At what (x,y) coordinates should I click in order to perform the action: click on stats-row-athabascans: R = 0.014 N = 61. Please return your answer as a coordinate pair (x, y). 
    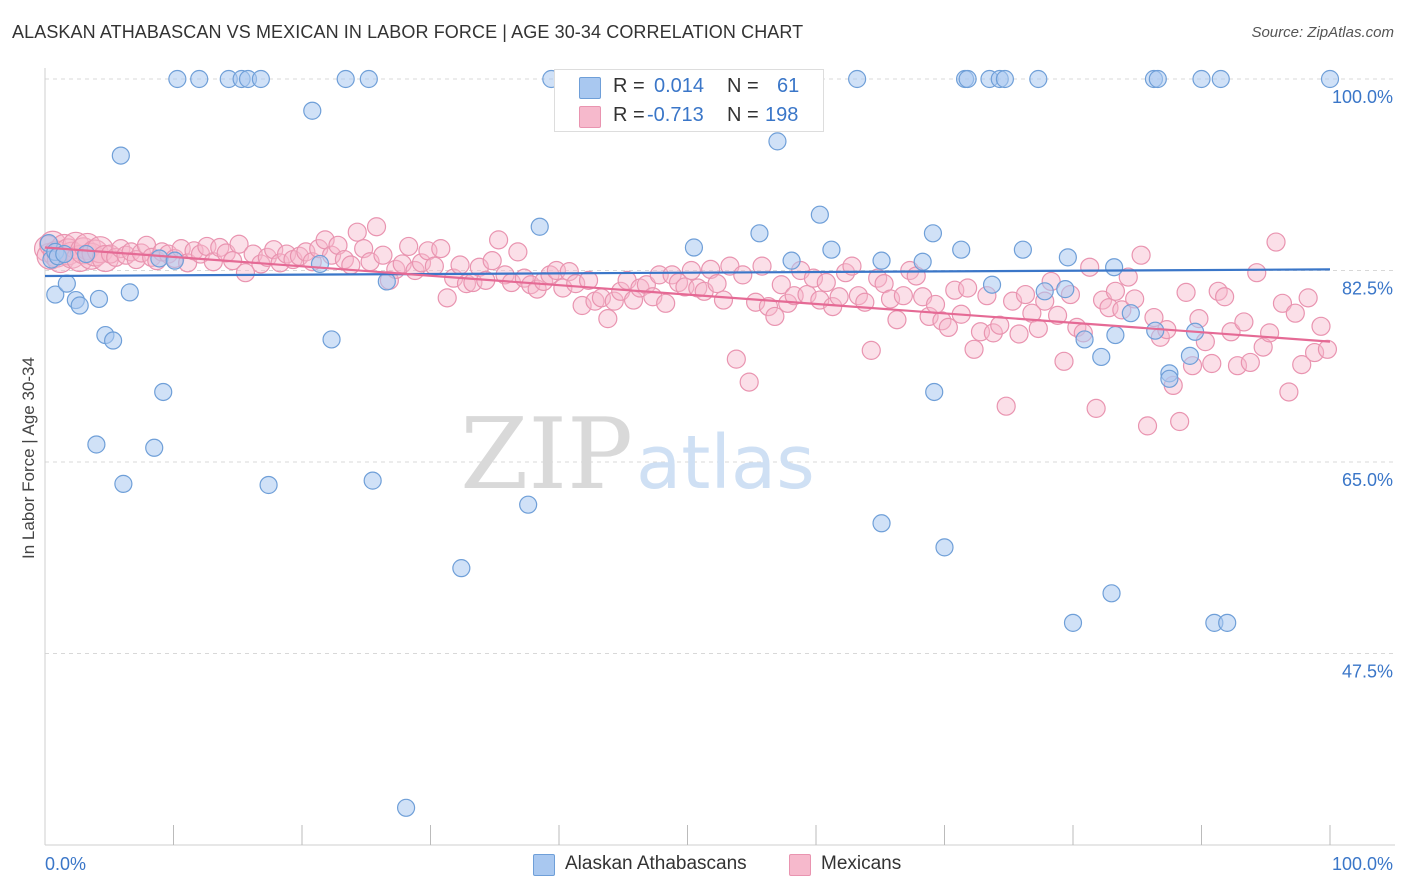
    Looking at the image, I should click on (689, 87).